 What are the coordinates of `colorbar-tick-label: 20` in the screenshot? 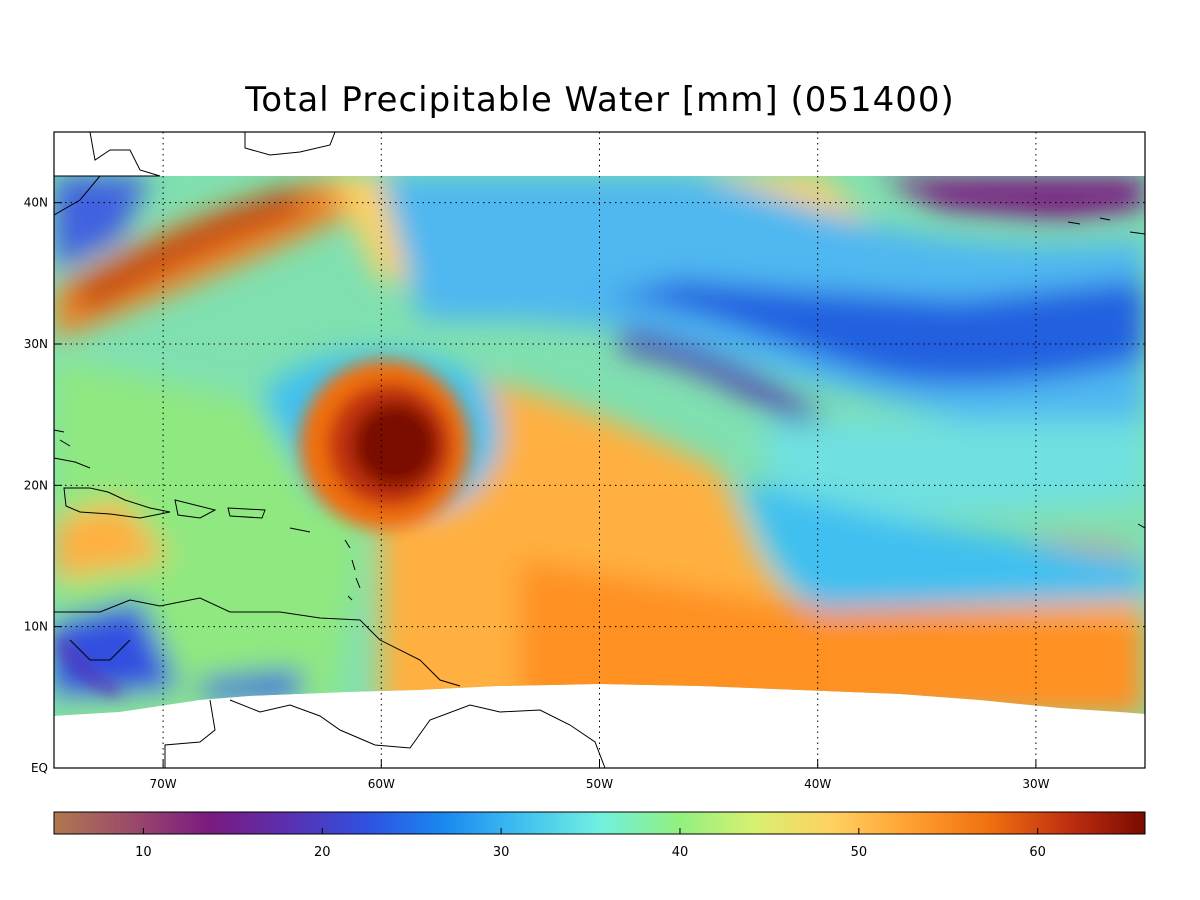 It's located at (322, 852).